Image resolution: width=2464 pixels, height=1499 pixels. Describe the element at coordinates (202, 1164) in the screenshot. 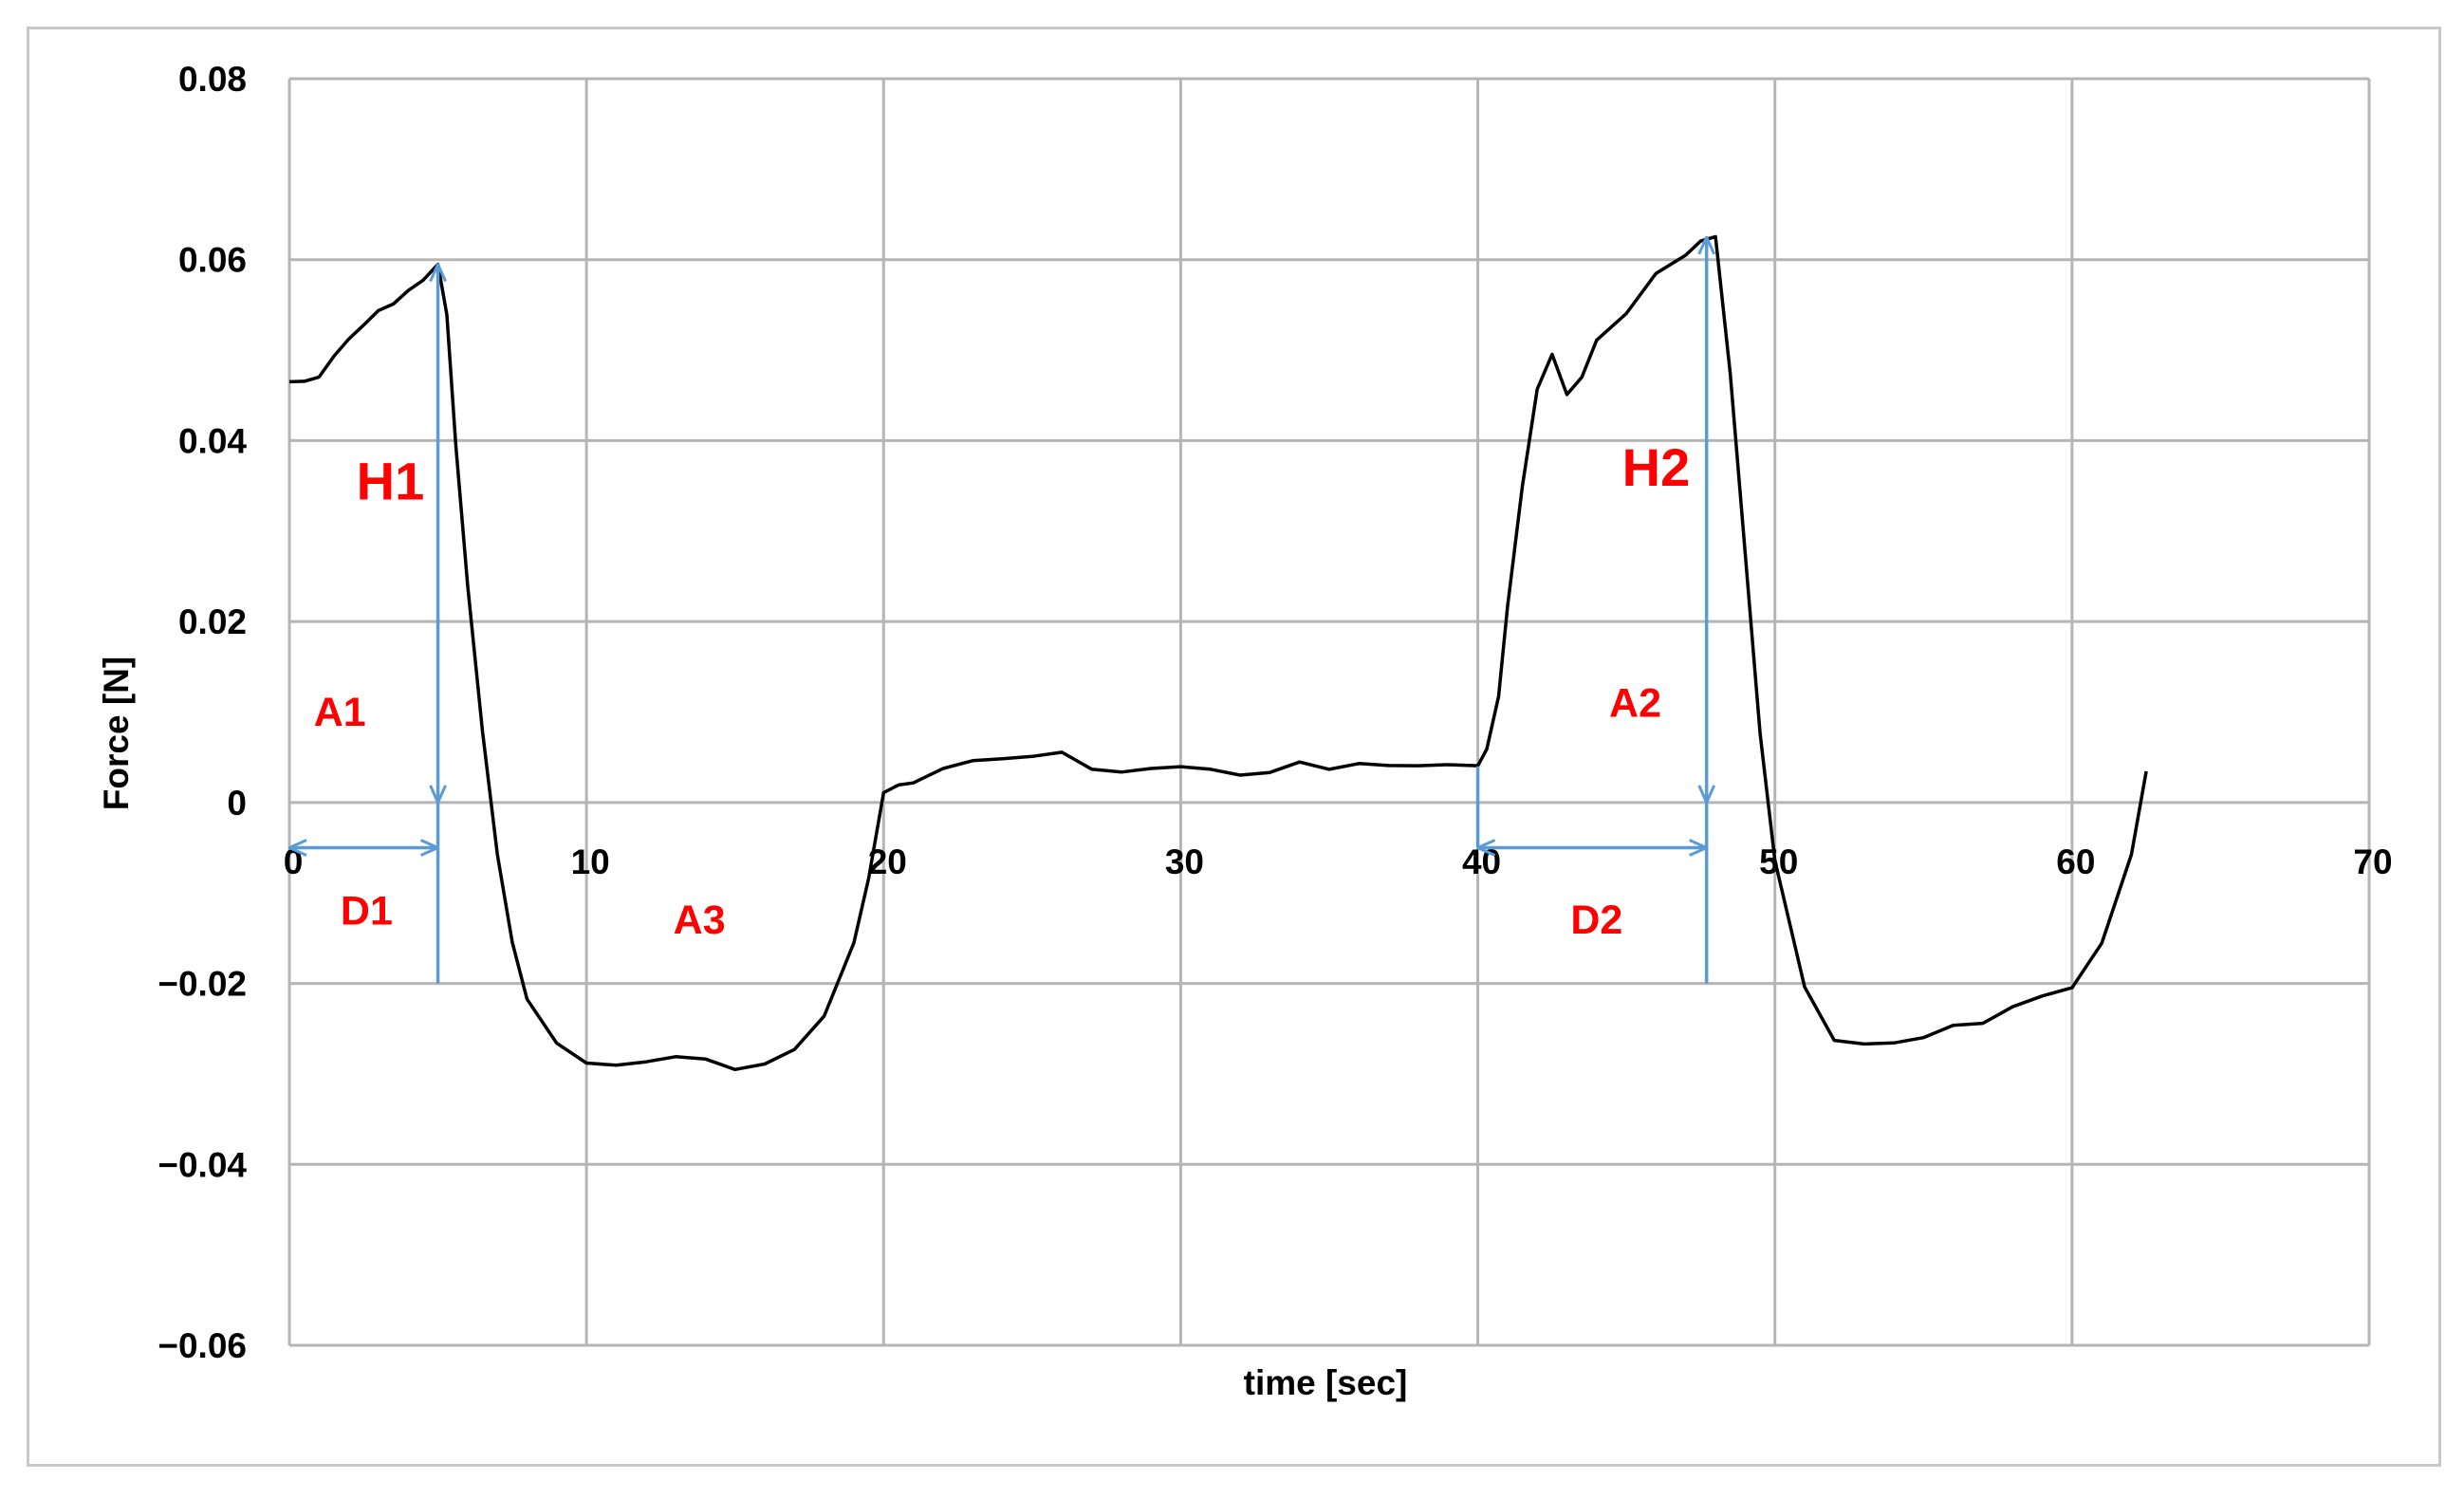

I see `y-tick-label: −0.04` at that location.